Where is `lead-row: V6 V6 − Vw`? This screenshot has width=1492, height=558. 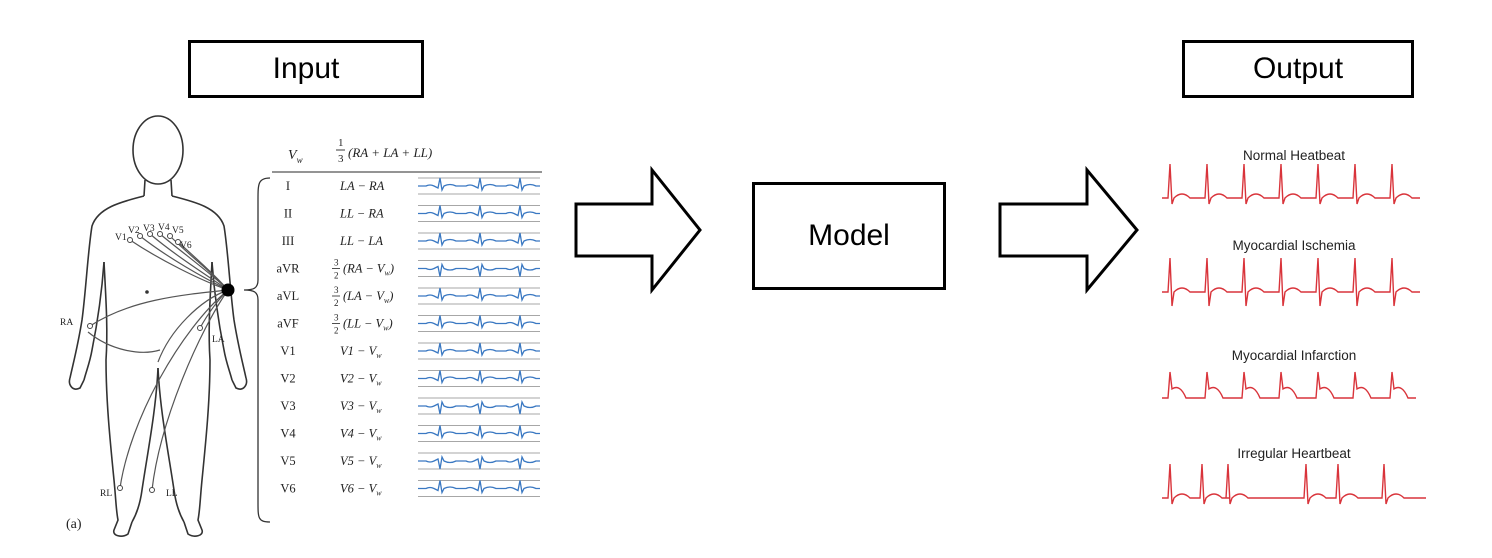
lead-row: V6 V6 − Vw is located at coordinates (410, 489).